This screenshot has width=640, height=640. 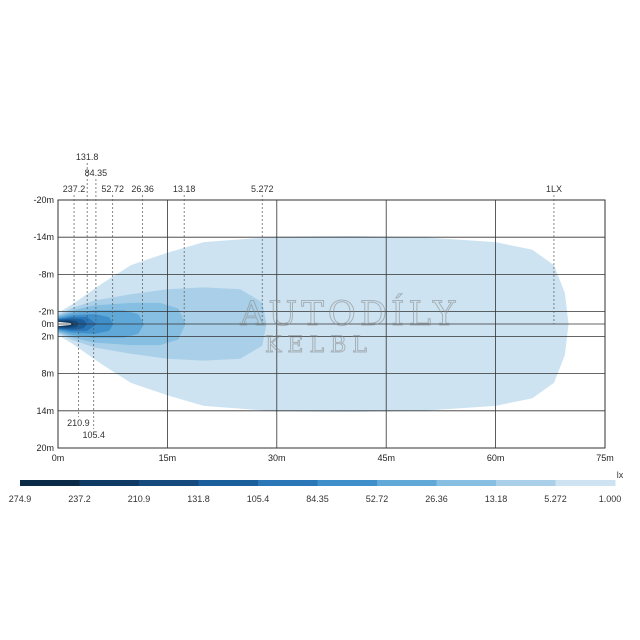 I want to click on reach-label: 105.4, so click(x=93, y=435).